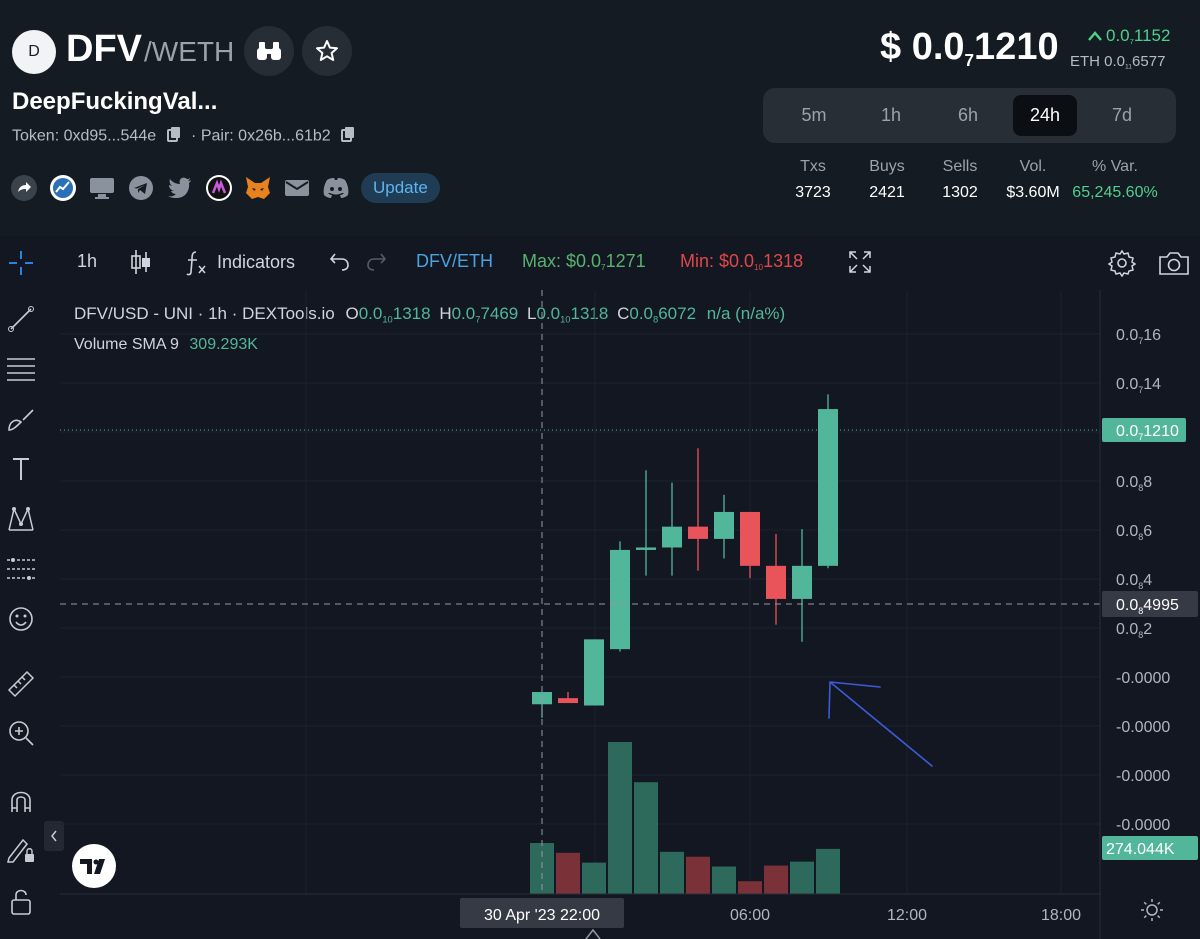 The height and width of the screenshot is (939, 1200). I want to click on text-icon, so click(21, 469).